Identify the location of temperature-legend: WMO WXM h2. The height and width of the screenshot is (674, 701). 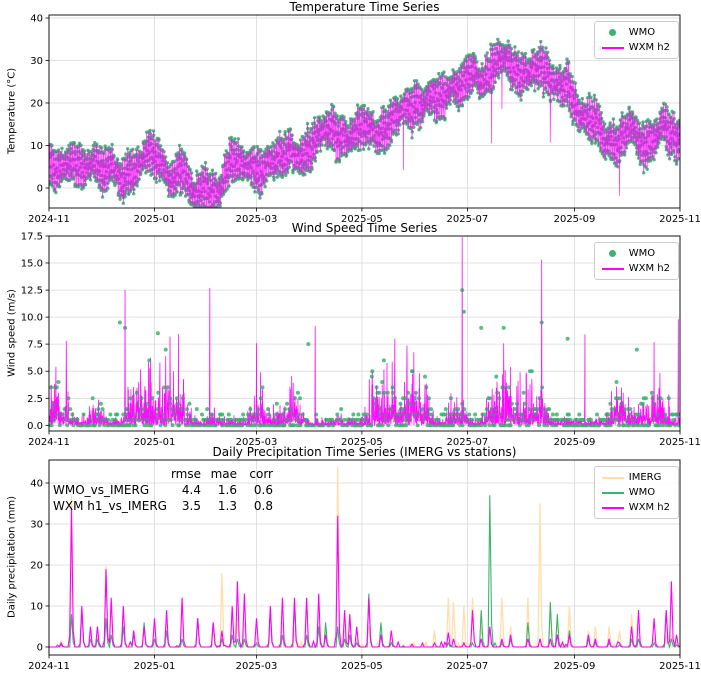
(636, 40).